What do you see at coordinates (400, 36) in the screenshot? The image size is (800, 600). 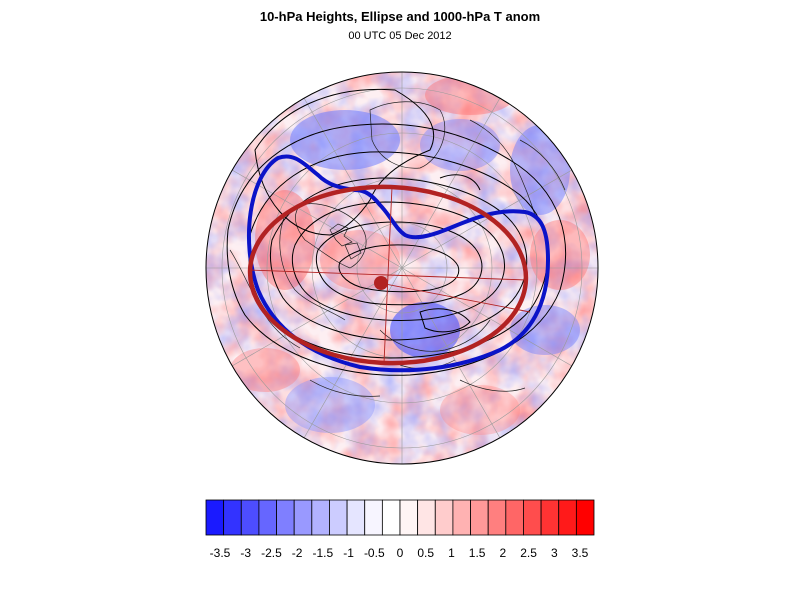 I see `figure-subtitle: 00 UTC 05 Dec 2012` at bounding box center [400, 36].